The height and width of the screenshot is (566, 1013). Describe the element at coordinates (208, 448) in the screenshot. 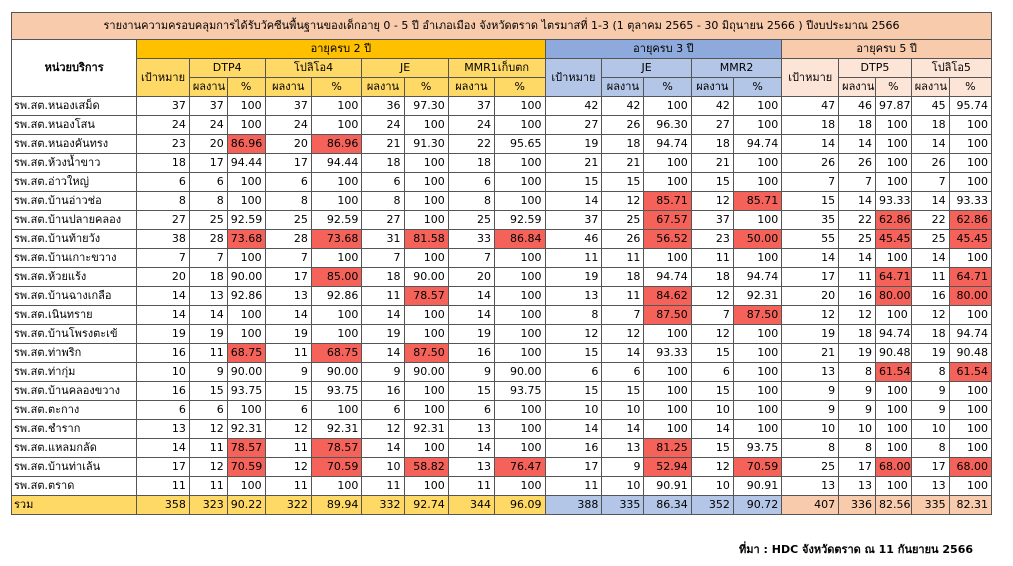

I see `dtp4-result-cell: 11` at that location.